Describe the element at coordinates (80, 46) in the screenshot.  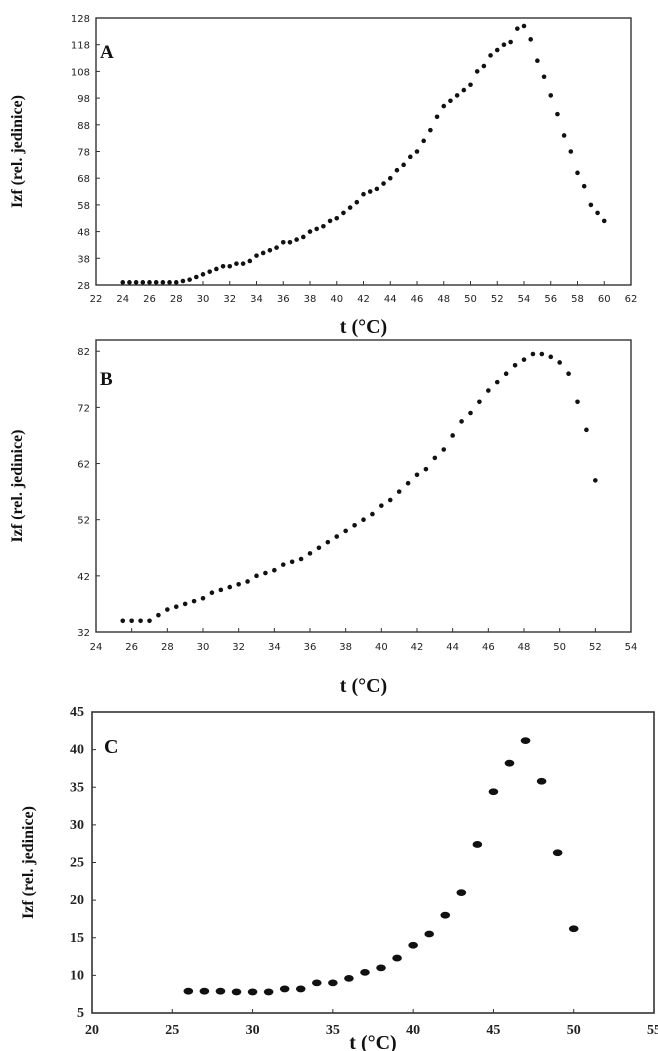
I see `panel-a-y-tick-label: 118` at that location.